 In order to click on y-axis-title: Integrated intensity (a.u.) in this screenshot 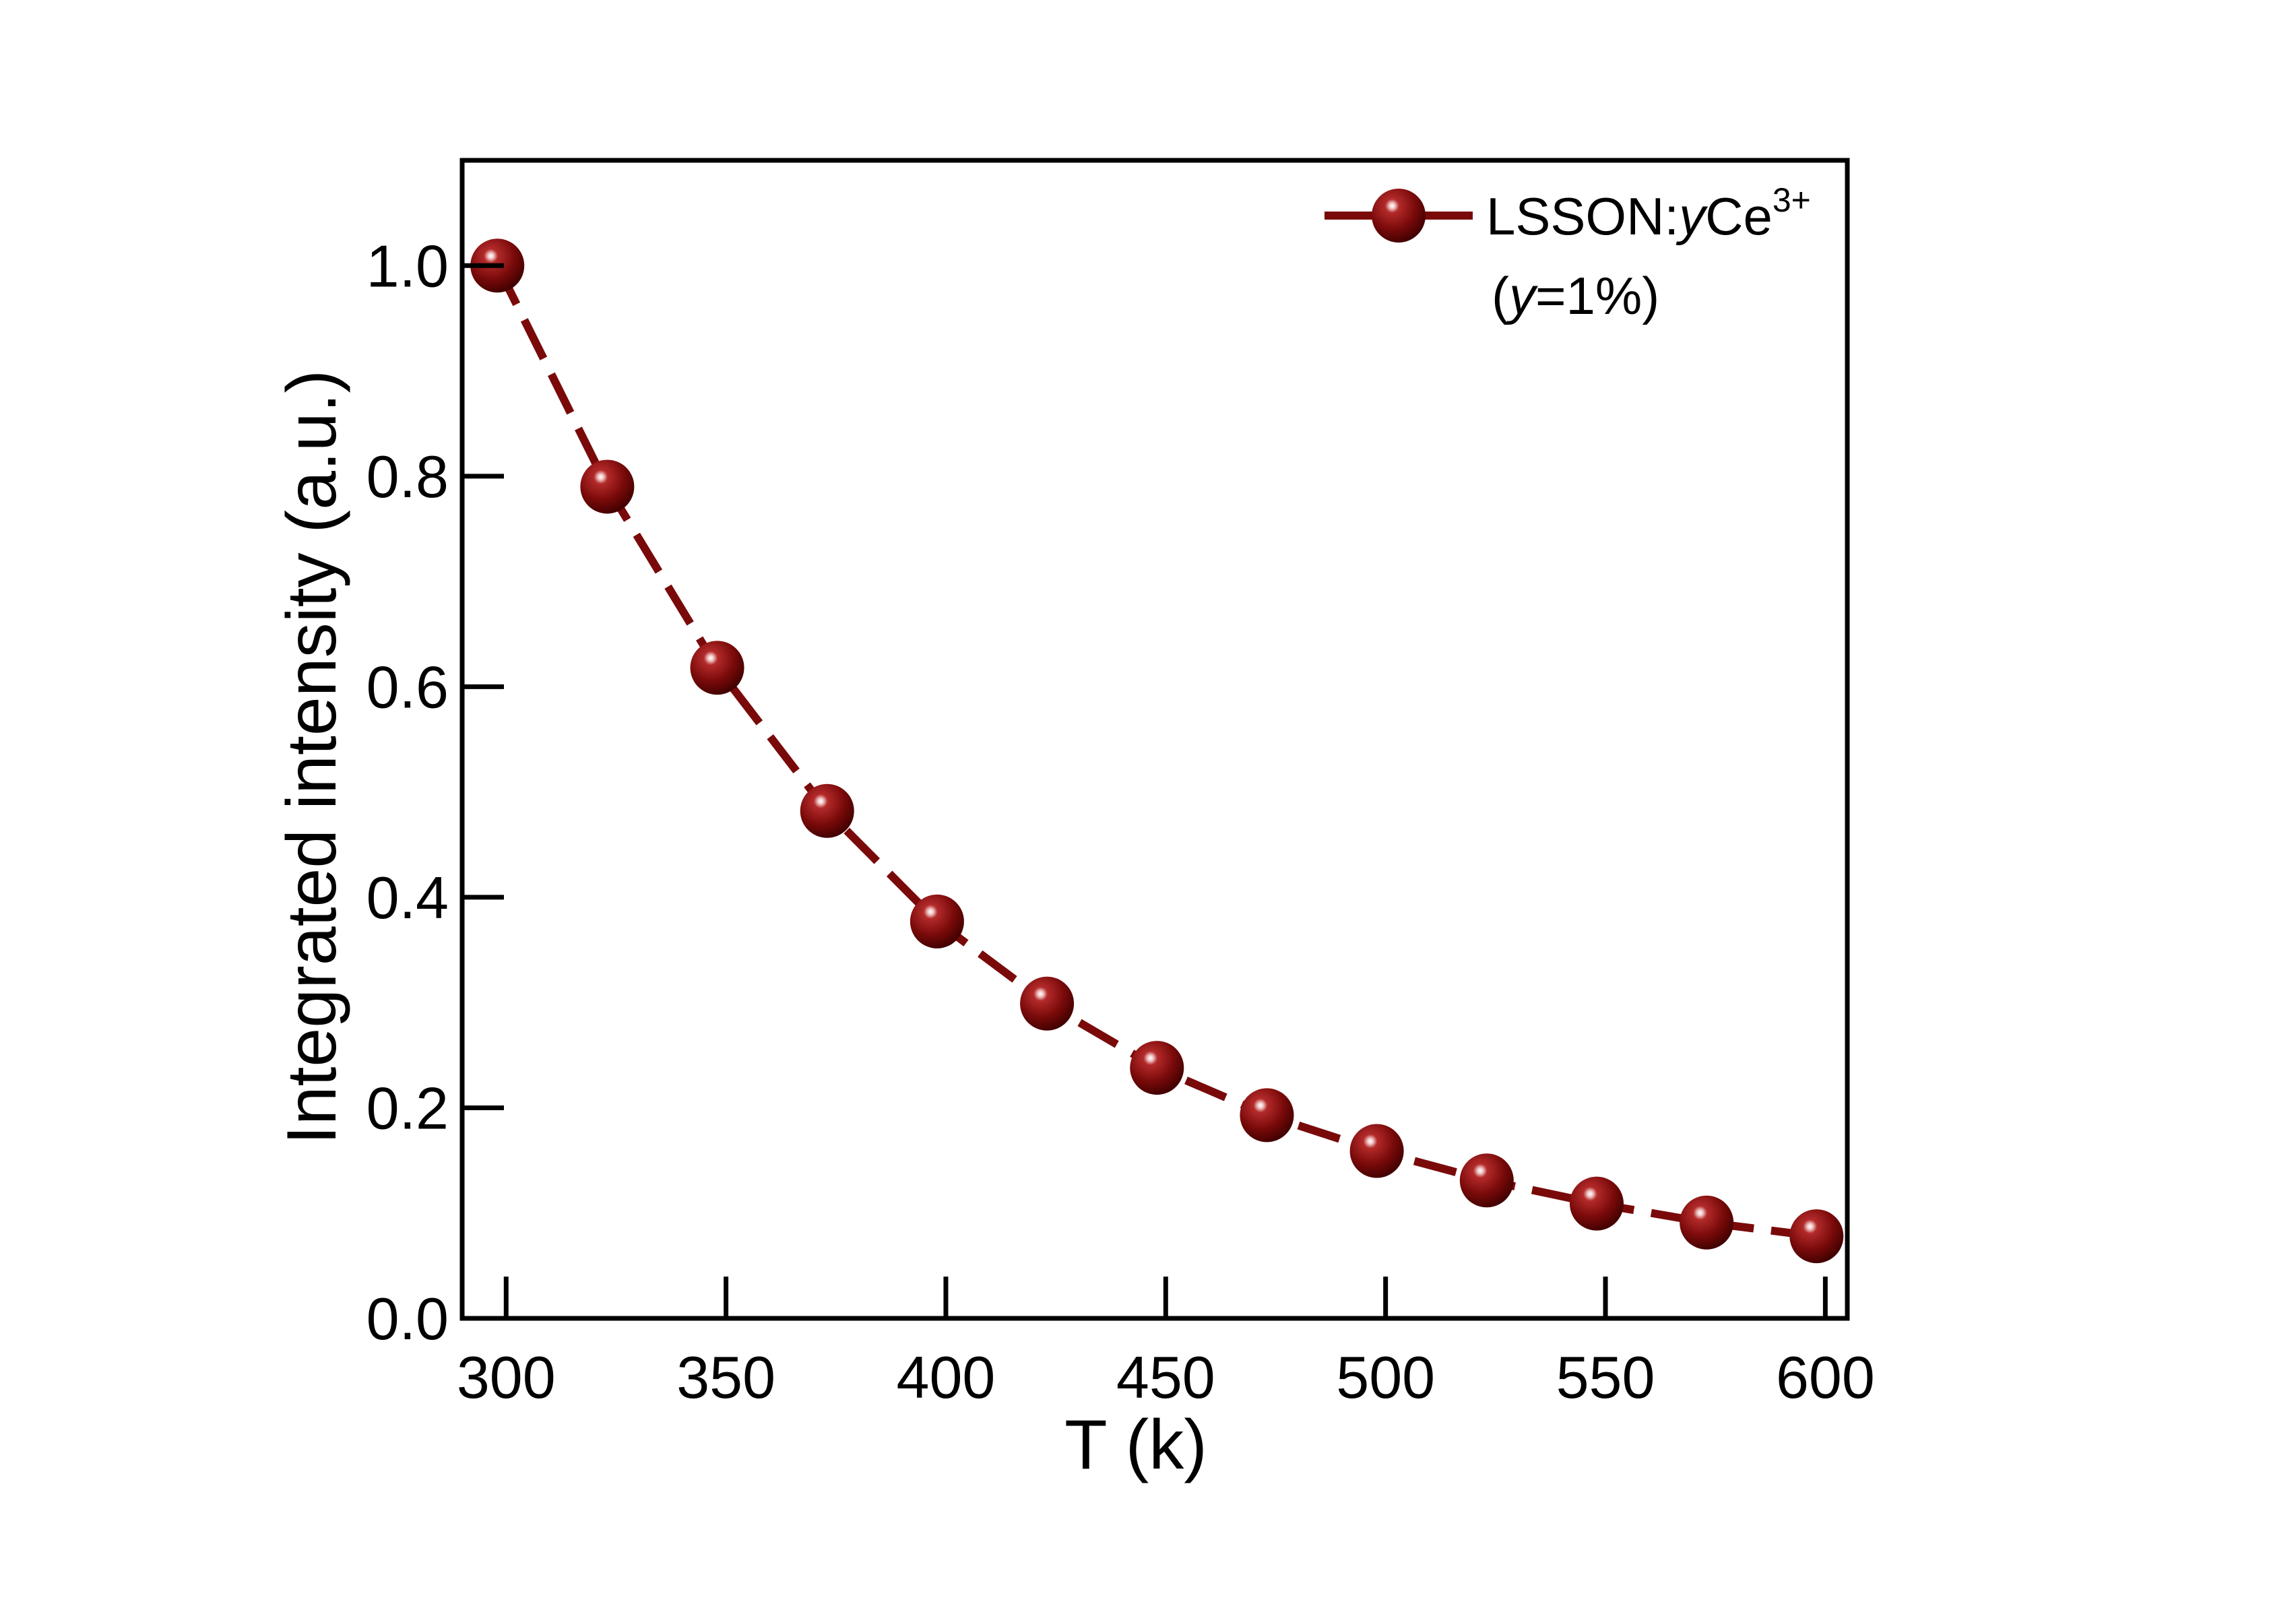, I will do `click(312, 757)`.